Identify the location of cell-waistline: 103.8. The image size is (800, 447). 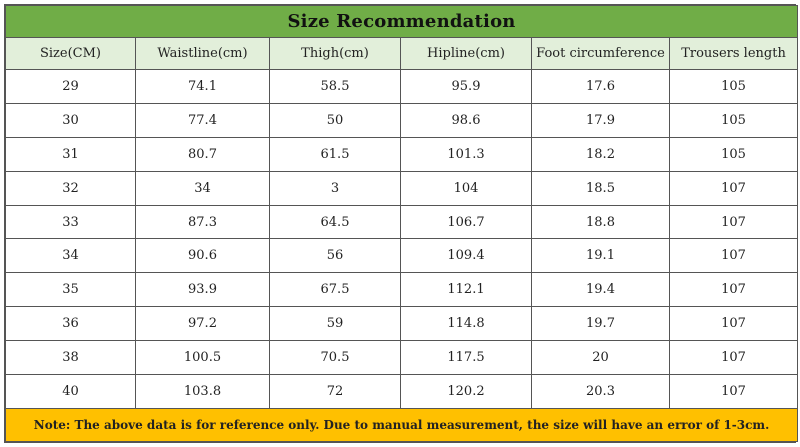
(202, 391).